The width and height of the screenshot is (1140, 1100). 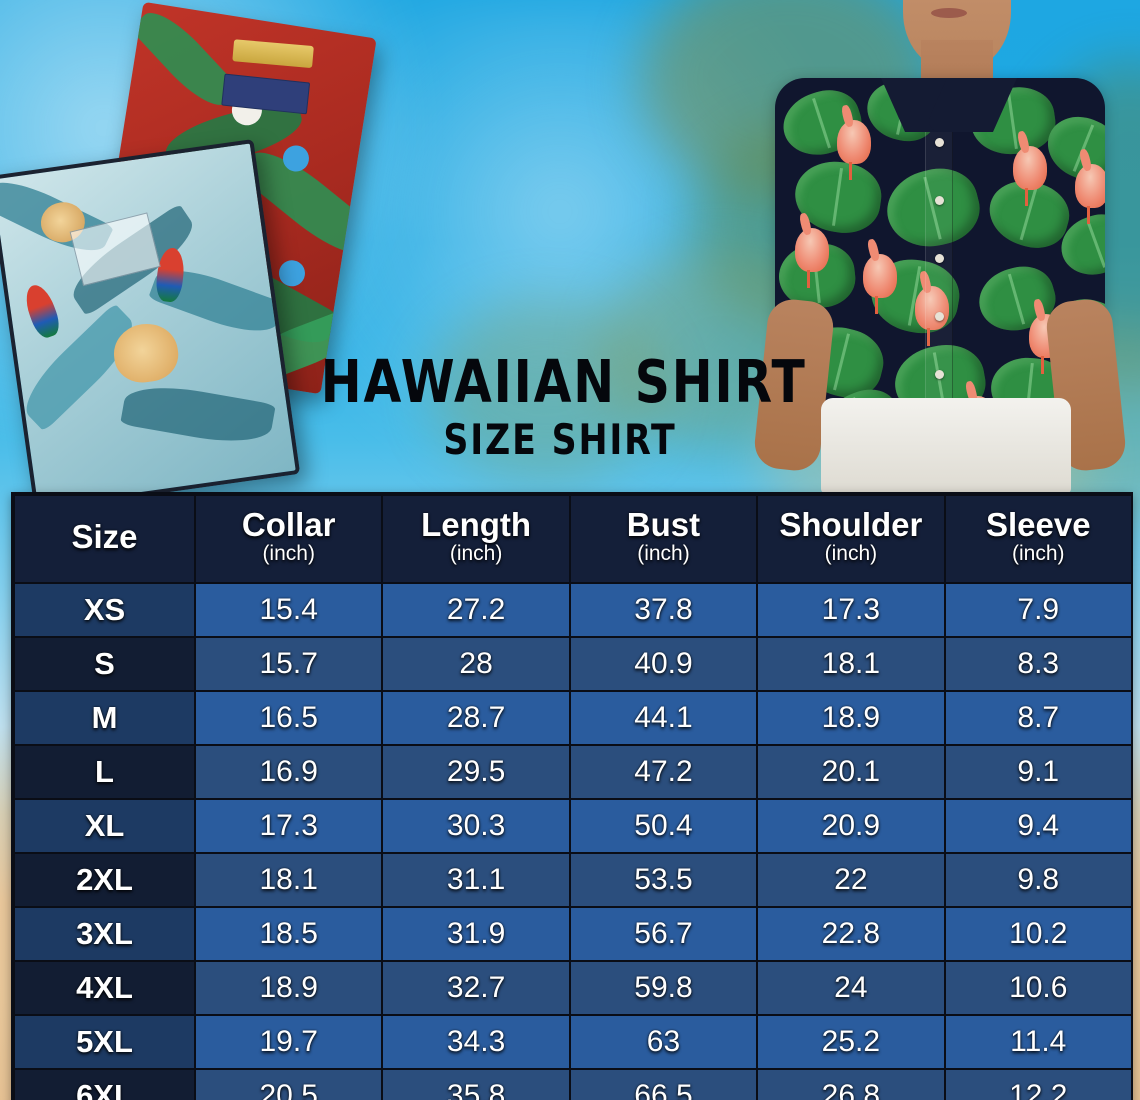 What do you see at coordinates (476, 880) in the screenshot?
I see `cell-length: 31.1` at bounding box center [476, 880].